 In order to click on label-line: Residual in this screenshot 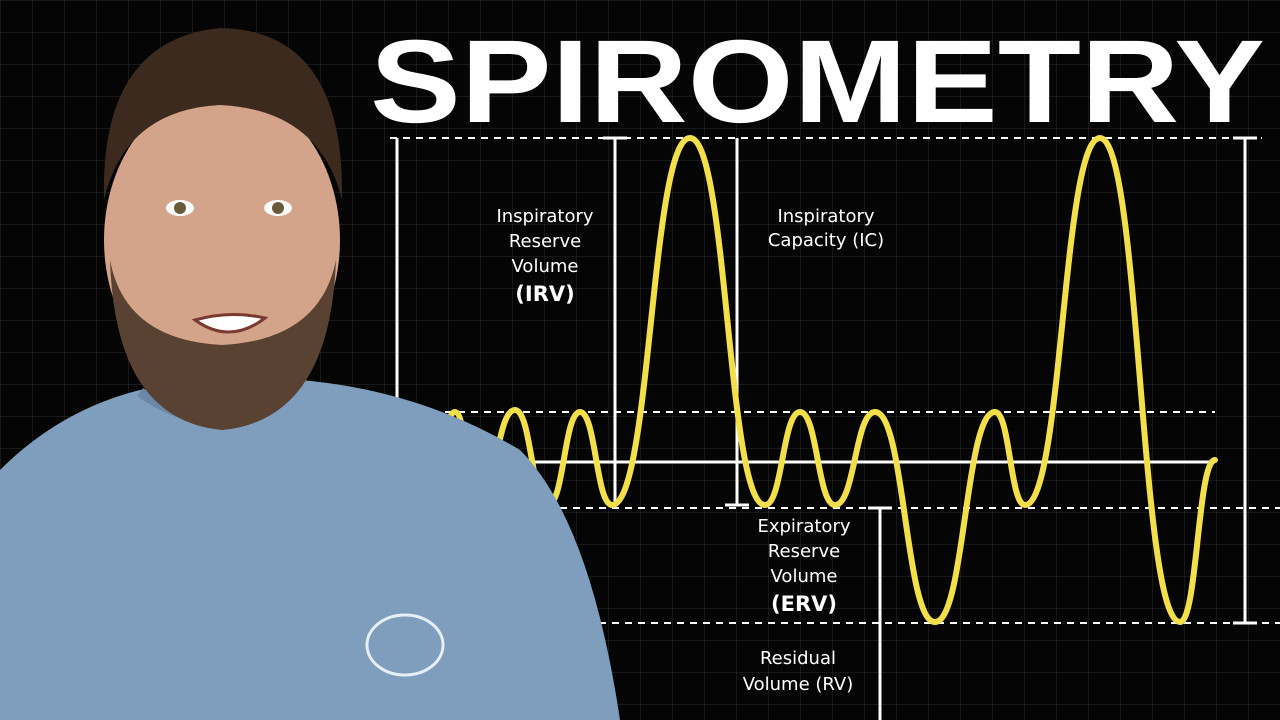, I will do `click(798, 658)`.